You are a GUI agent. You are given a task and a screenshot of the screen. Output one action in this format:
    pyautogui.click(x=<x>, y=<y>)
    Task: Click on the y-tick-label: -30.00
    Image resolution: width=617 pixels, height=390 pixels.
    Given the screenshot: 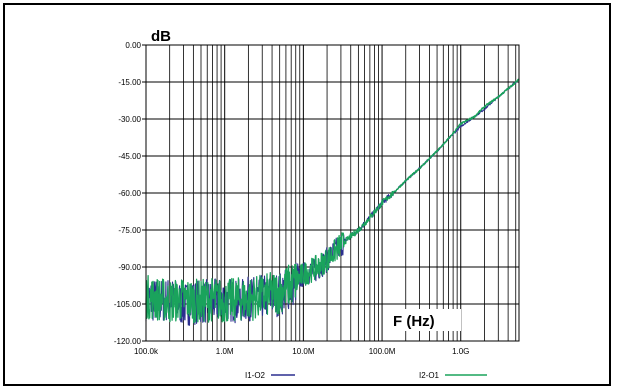 What is the action you would take?
    pyautogui.click(x=129, y=119)
    